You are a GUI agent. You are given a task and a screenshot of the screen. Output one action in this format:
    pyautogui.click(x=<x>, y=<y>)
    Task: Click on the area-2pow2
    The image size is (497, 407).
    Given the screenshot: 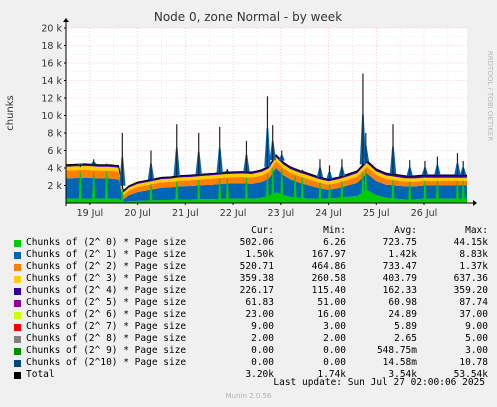 What is the action you would take?
    pyautogui.click(x=266, y=180)
    